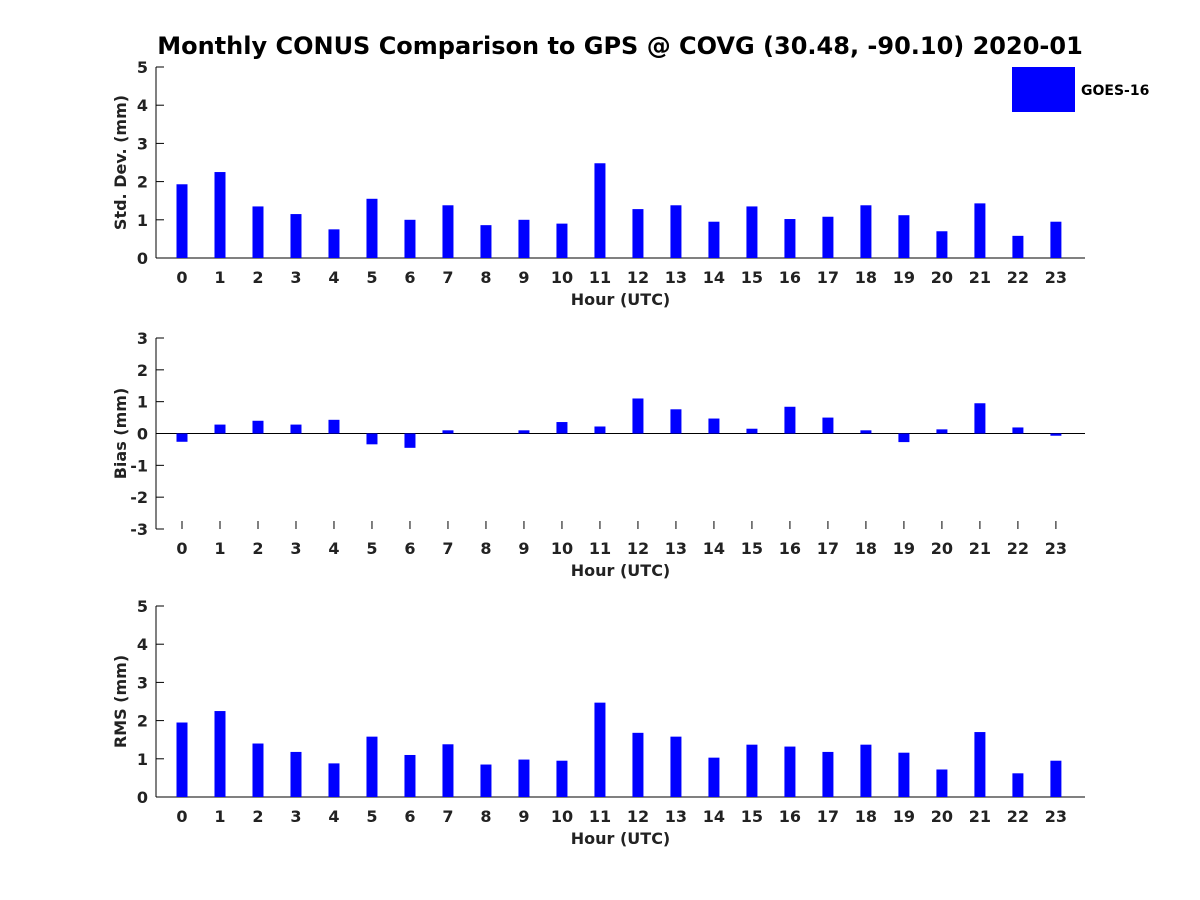  Describe the element at coordinates (139, 465) in the screenshot. I see `y-tick-label: -1` at that location.